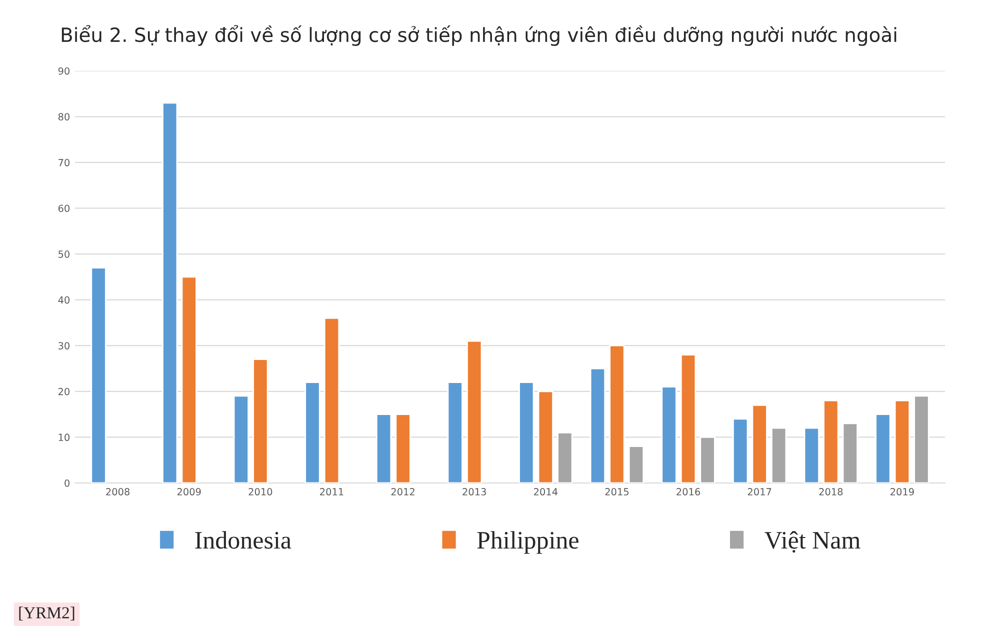  I want to click on x-tick-label: 2010, so click(260, 492).